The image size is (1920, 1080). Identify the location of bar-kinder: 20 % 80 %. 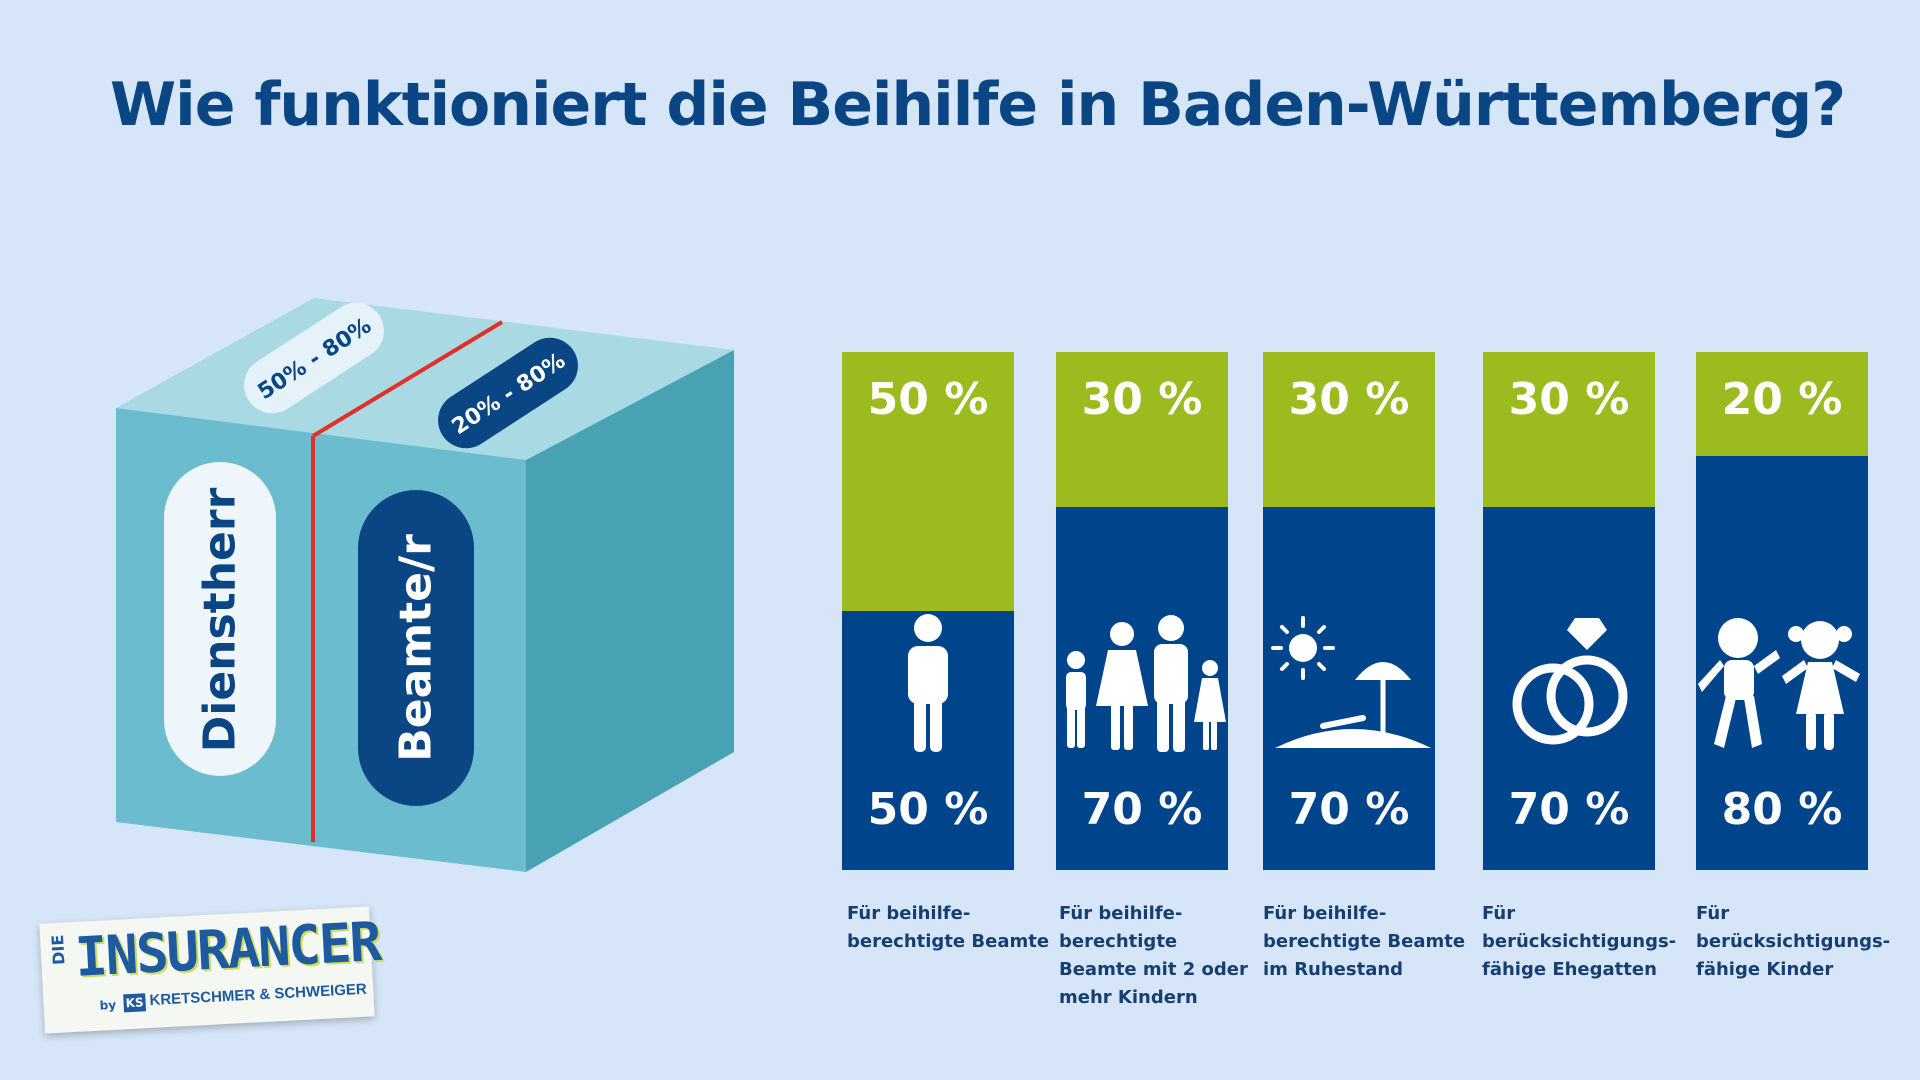
(1782, 611).